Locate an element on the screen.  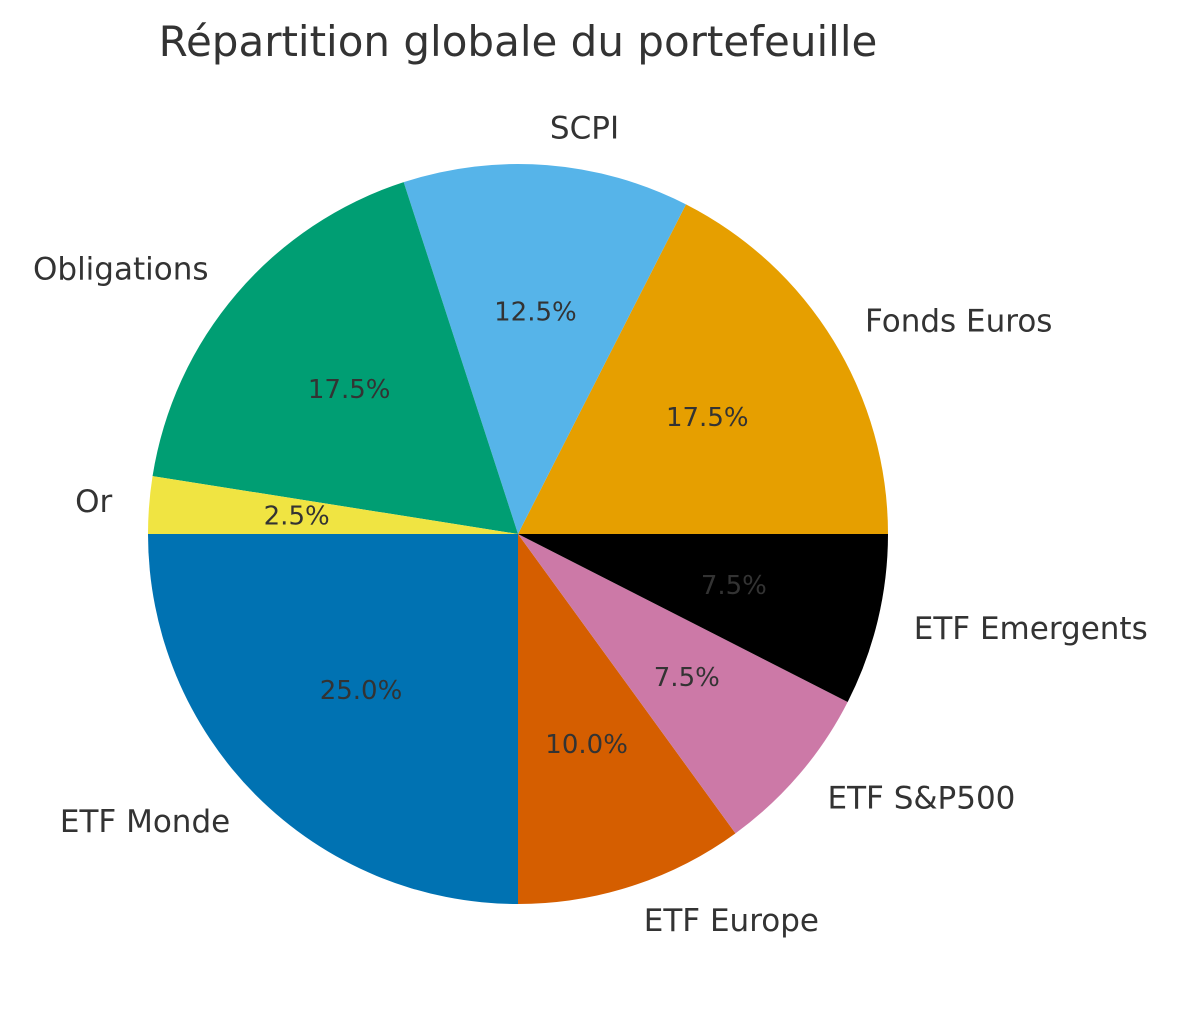
percent-label-etf-sandp500: 7.5% is located at coordinates (687, 678).